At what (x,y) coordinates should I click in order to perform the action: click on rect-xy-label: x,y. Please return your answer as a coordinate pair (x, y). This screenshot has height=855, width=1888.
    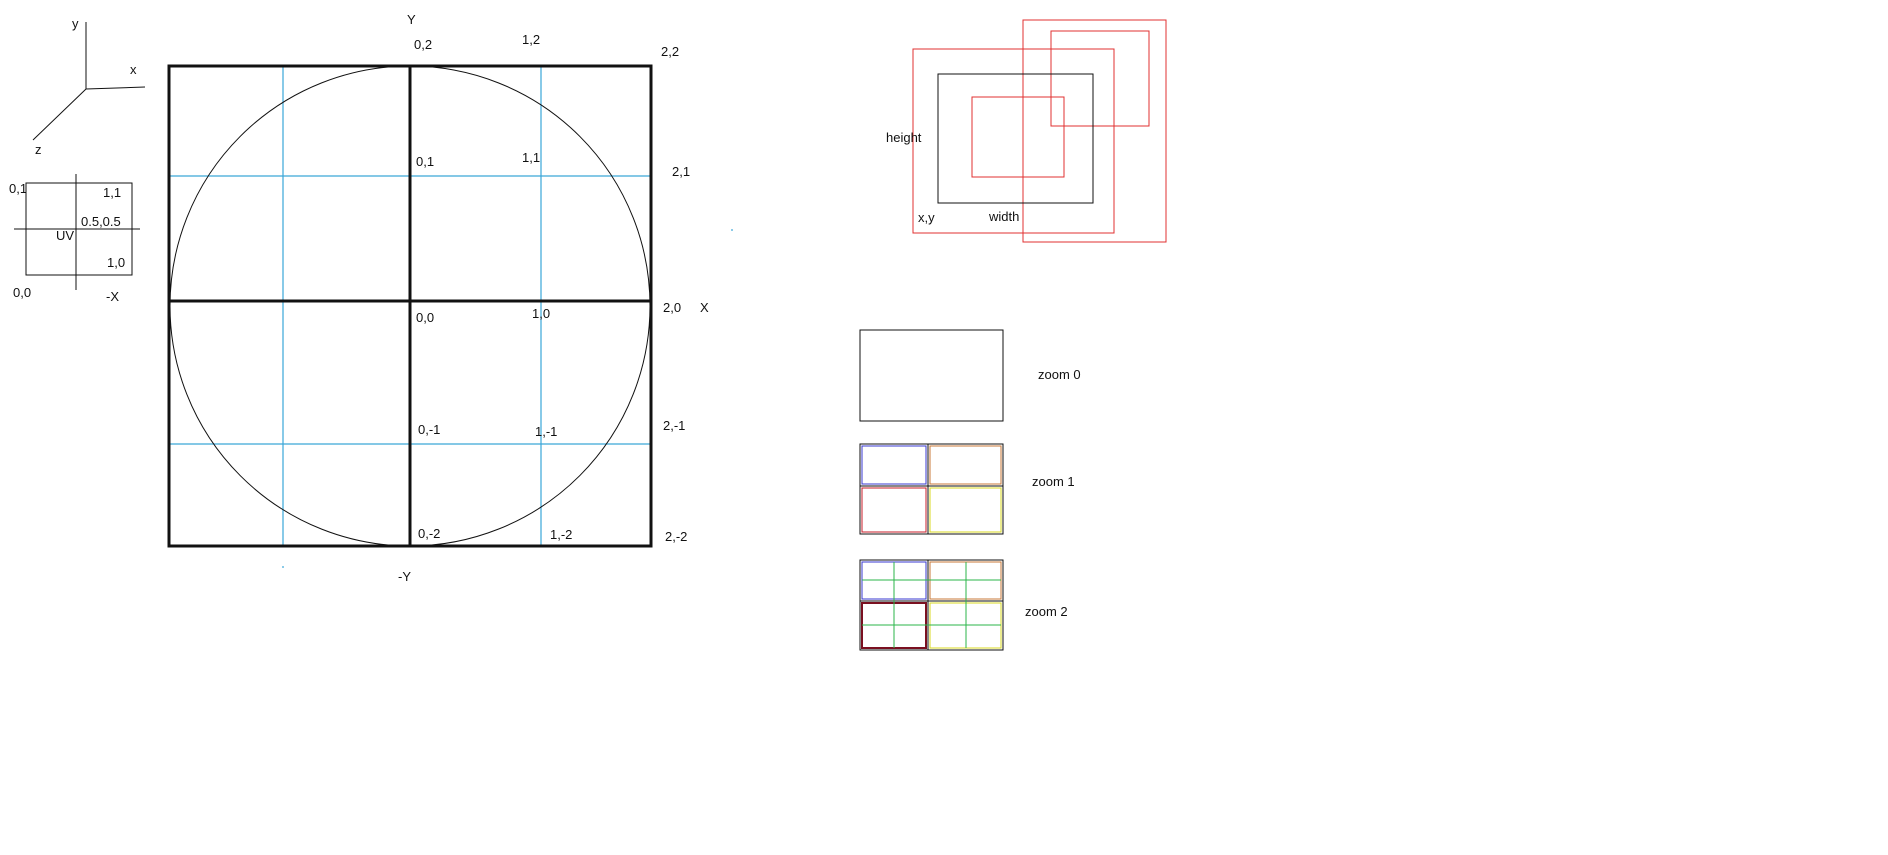
    Looking at the image, I should click on (926, 217).